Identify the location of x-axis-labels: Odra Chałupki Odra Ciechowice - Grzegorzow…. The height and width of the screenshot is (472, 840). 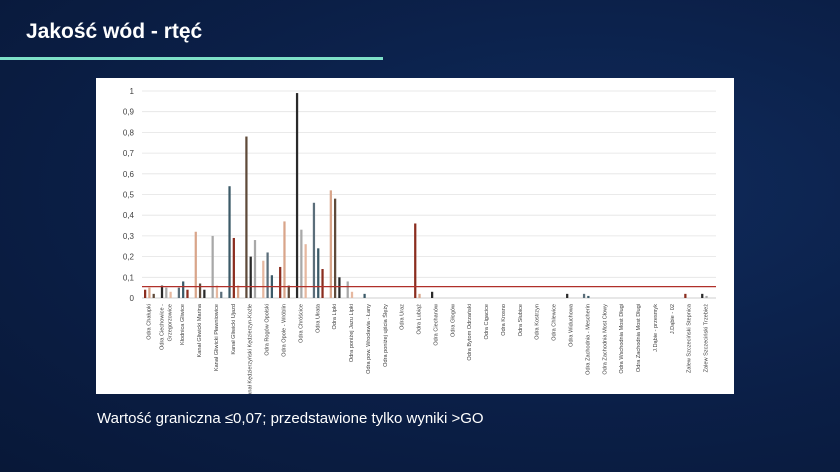
(427, 348).